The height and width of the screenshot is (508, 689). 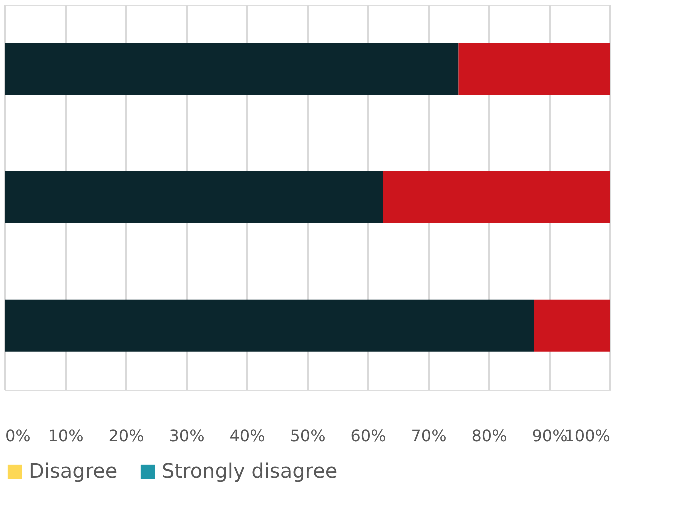 What do you see at coordinates (490, 436) in the screenshot?
I see `x-tick-label: 80%` at bounding box center [490, 436].